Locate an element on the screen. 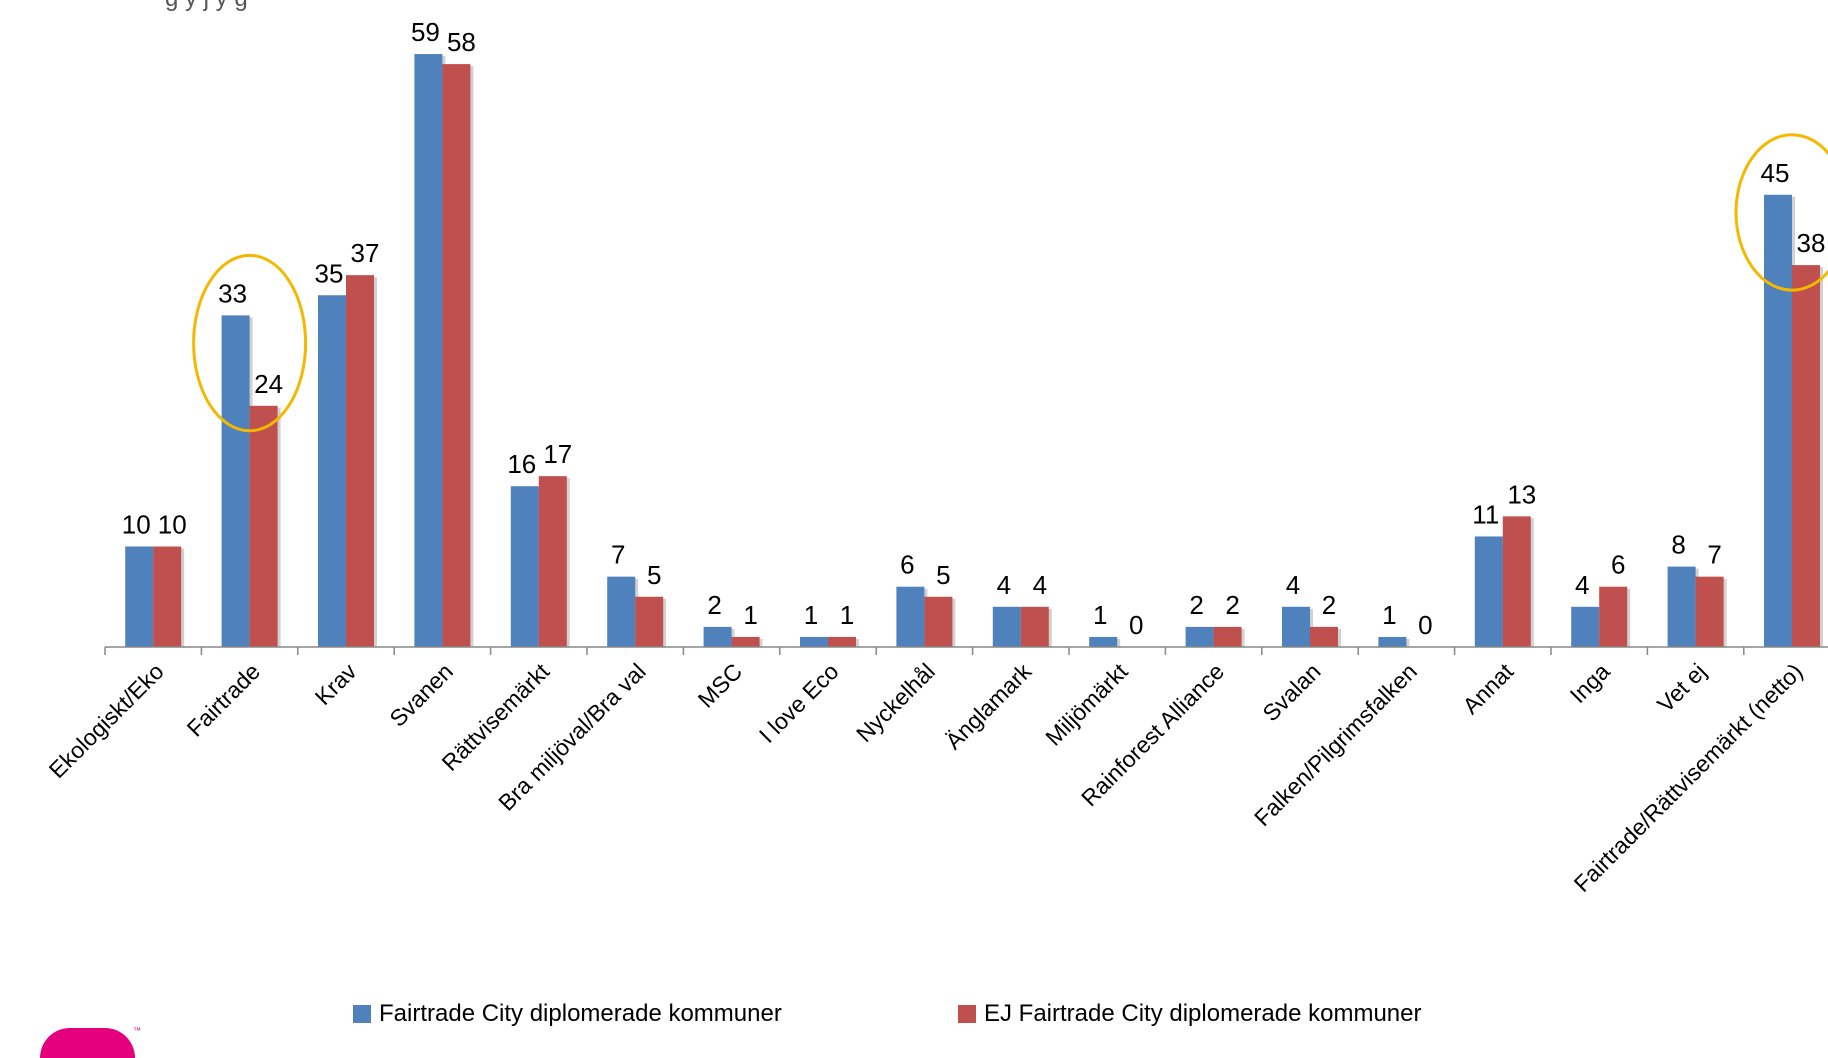 This screenshot has width=1828, height=1058. data-label-falken-pilgrimsfalken-series-1: 1 is located at coordinates (1389, 615).